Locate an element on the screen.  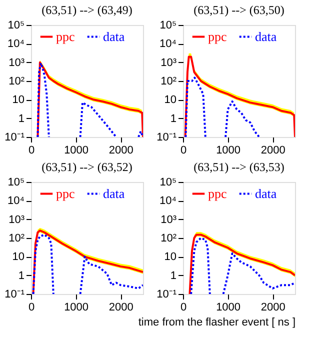
chart-title: (63,51) --> (63,53) is located at coordinates (239, 167).